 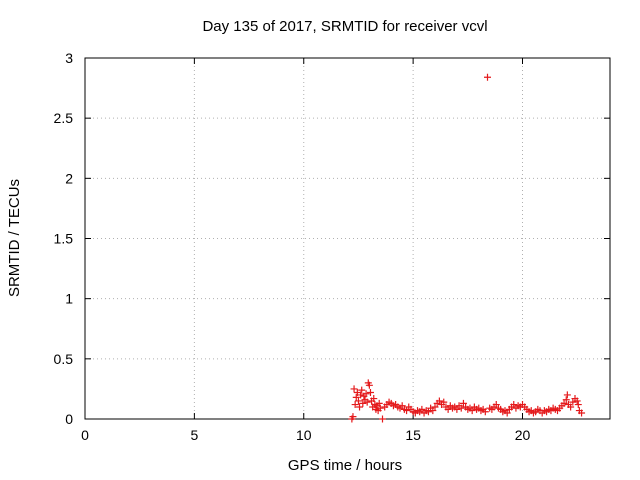 I want to click on y-tick-label: 0, so click(x=69, y=419).